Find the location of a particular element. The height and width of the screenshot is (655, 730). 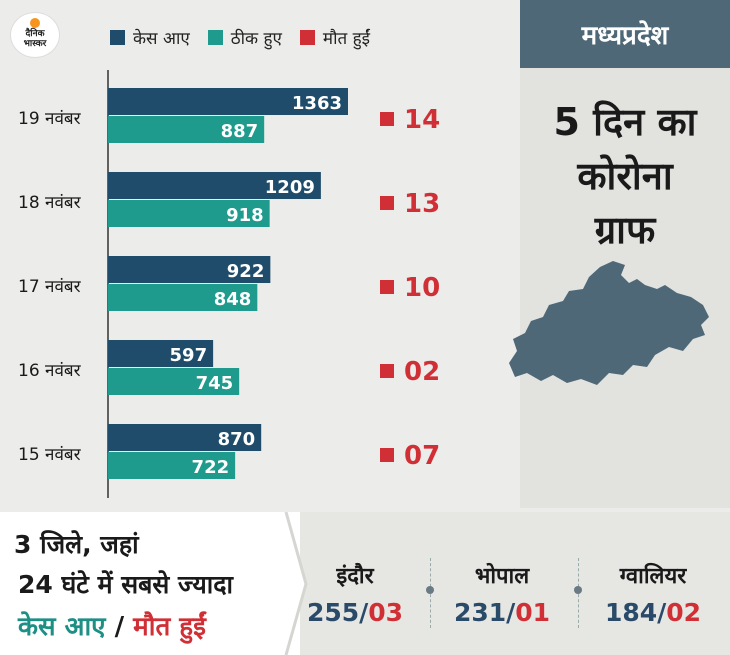

summary-line3: केस आए / मौत हुईं is located at coordinates (112, 625).